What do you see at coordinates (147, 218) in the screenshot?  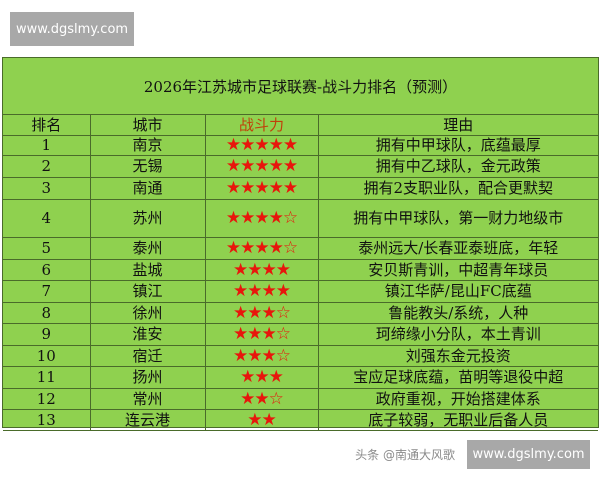 I see `city-cell: 苏州` at bounding box center [147, 218].